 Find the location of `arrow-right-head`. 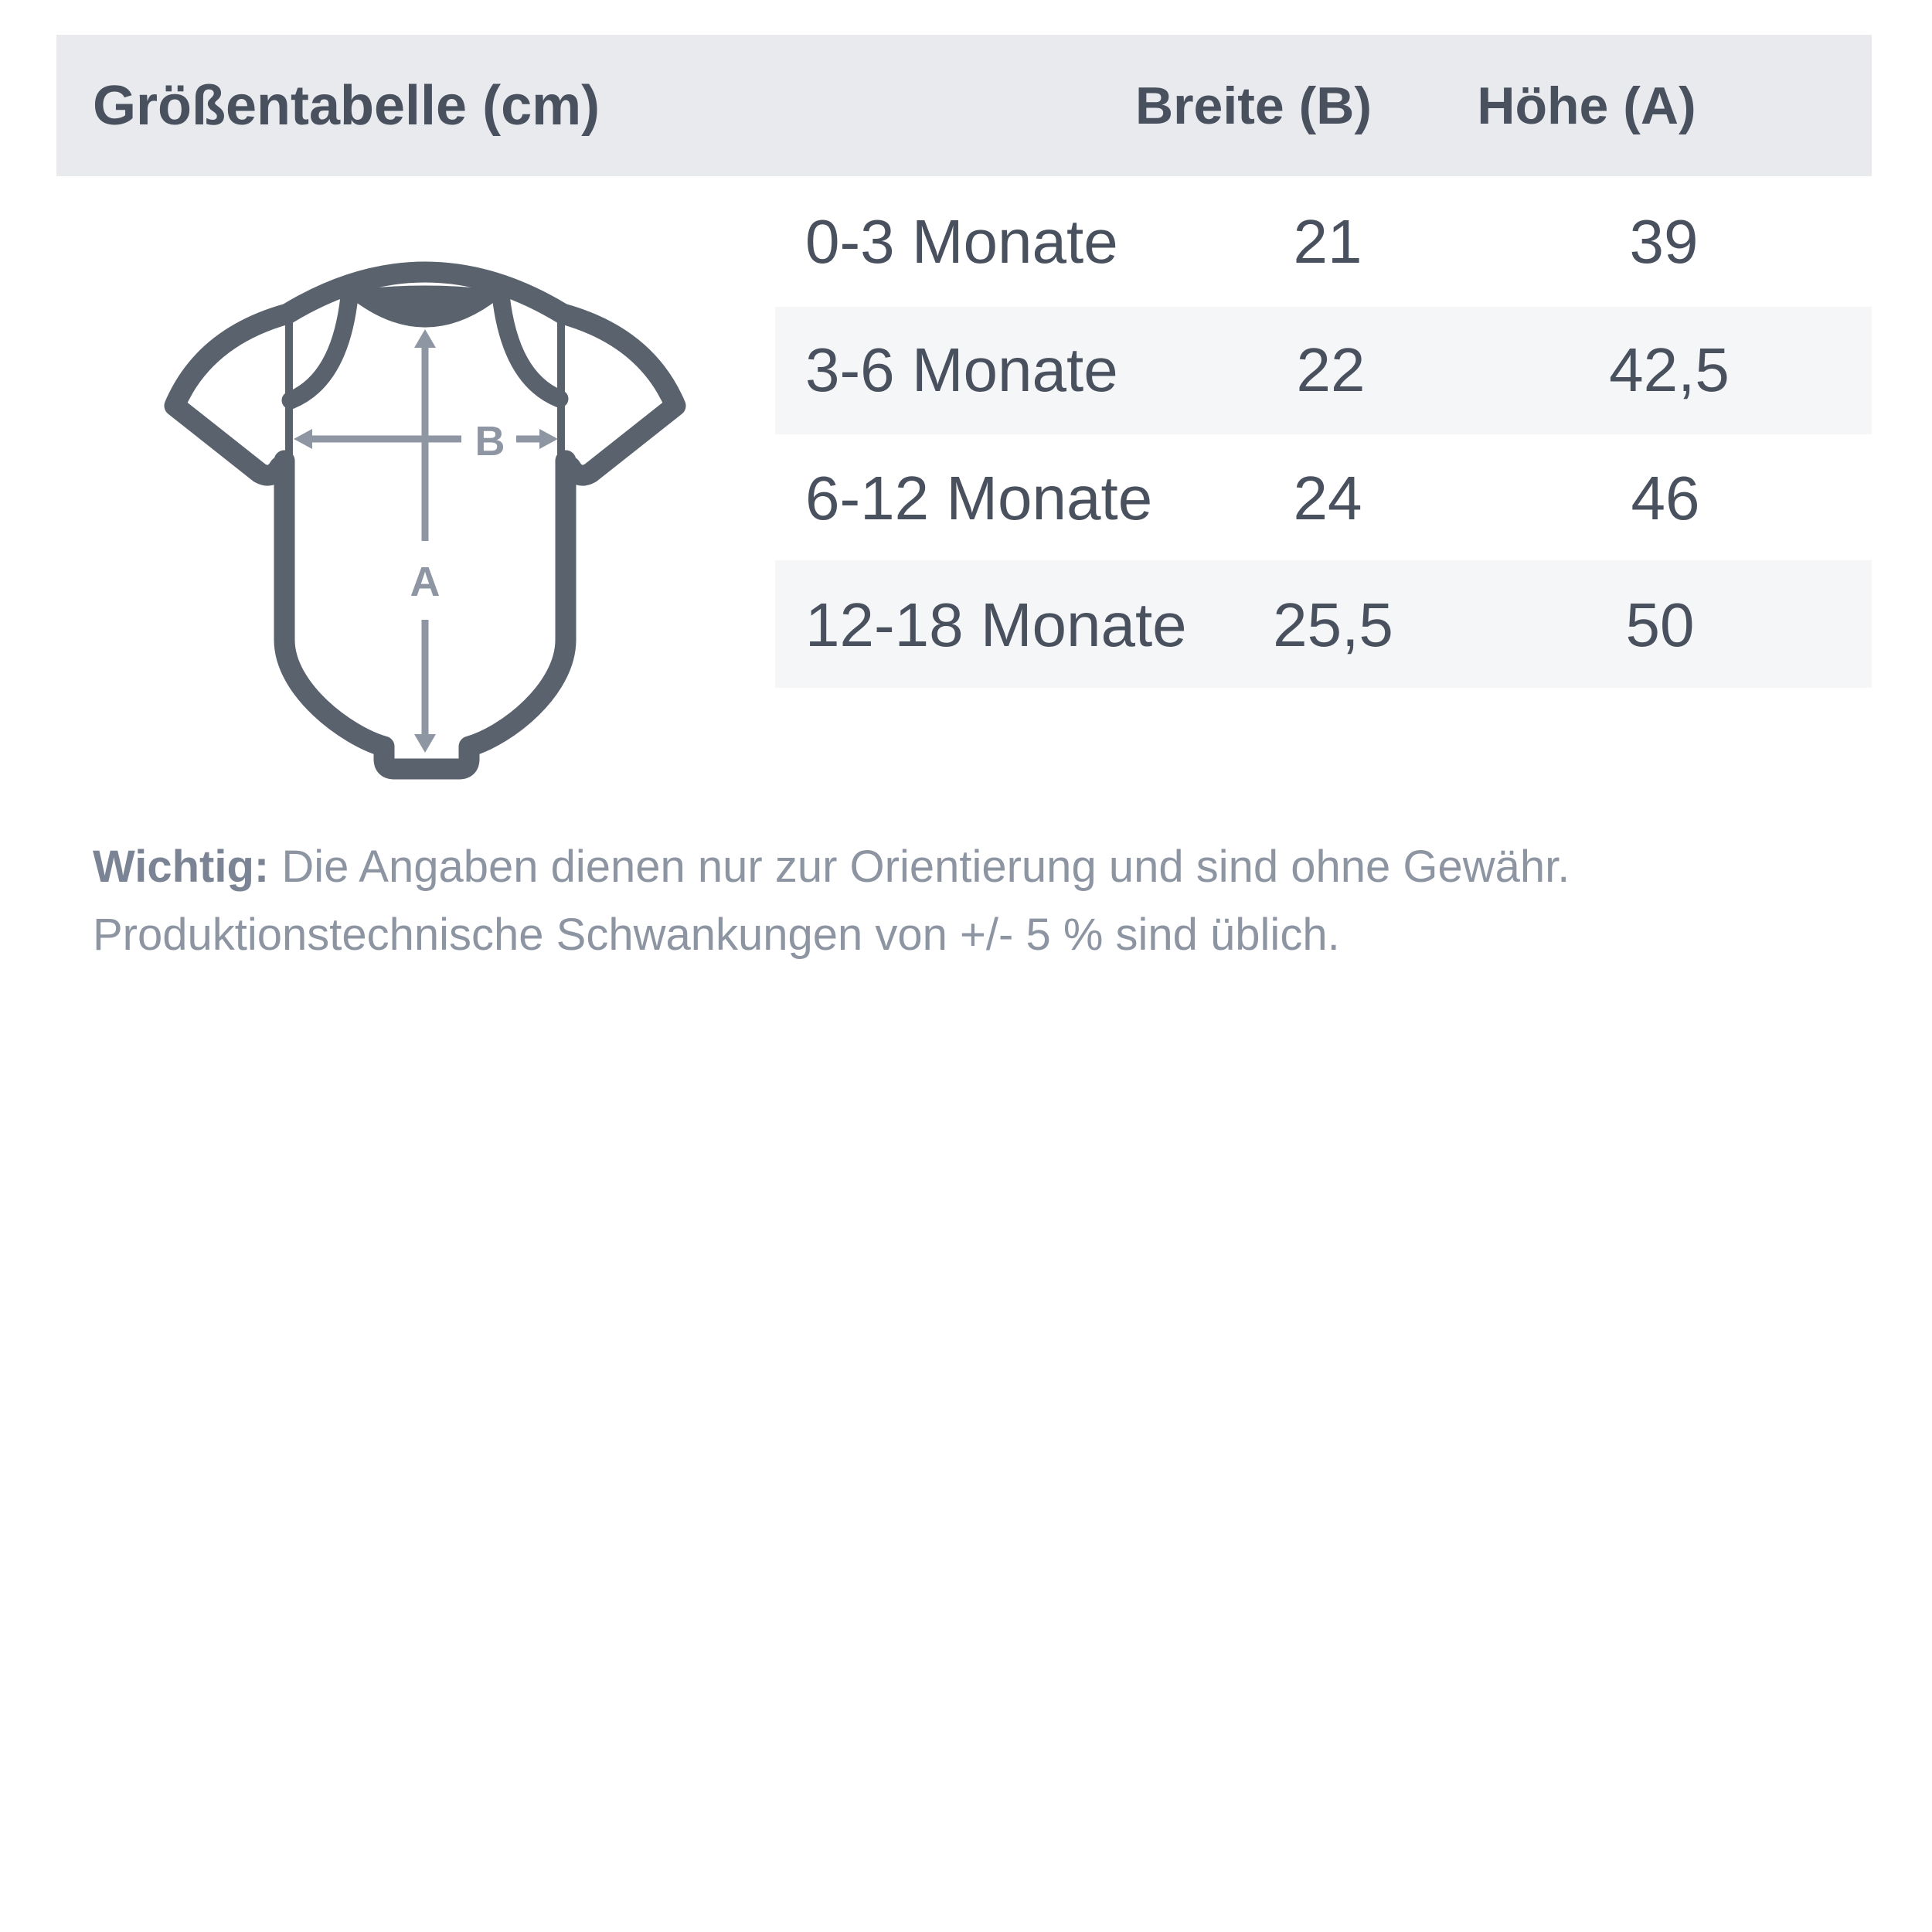

arrow-right-head is located at coordinates (549, 439).